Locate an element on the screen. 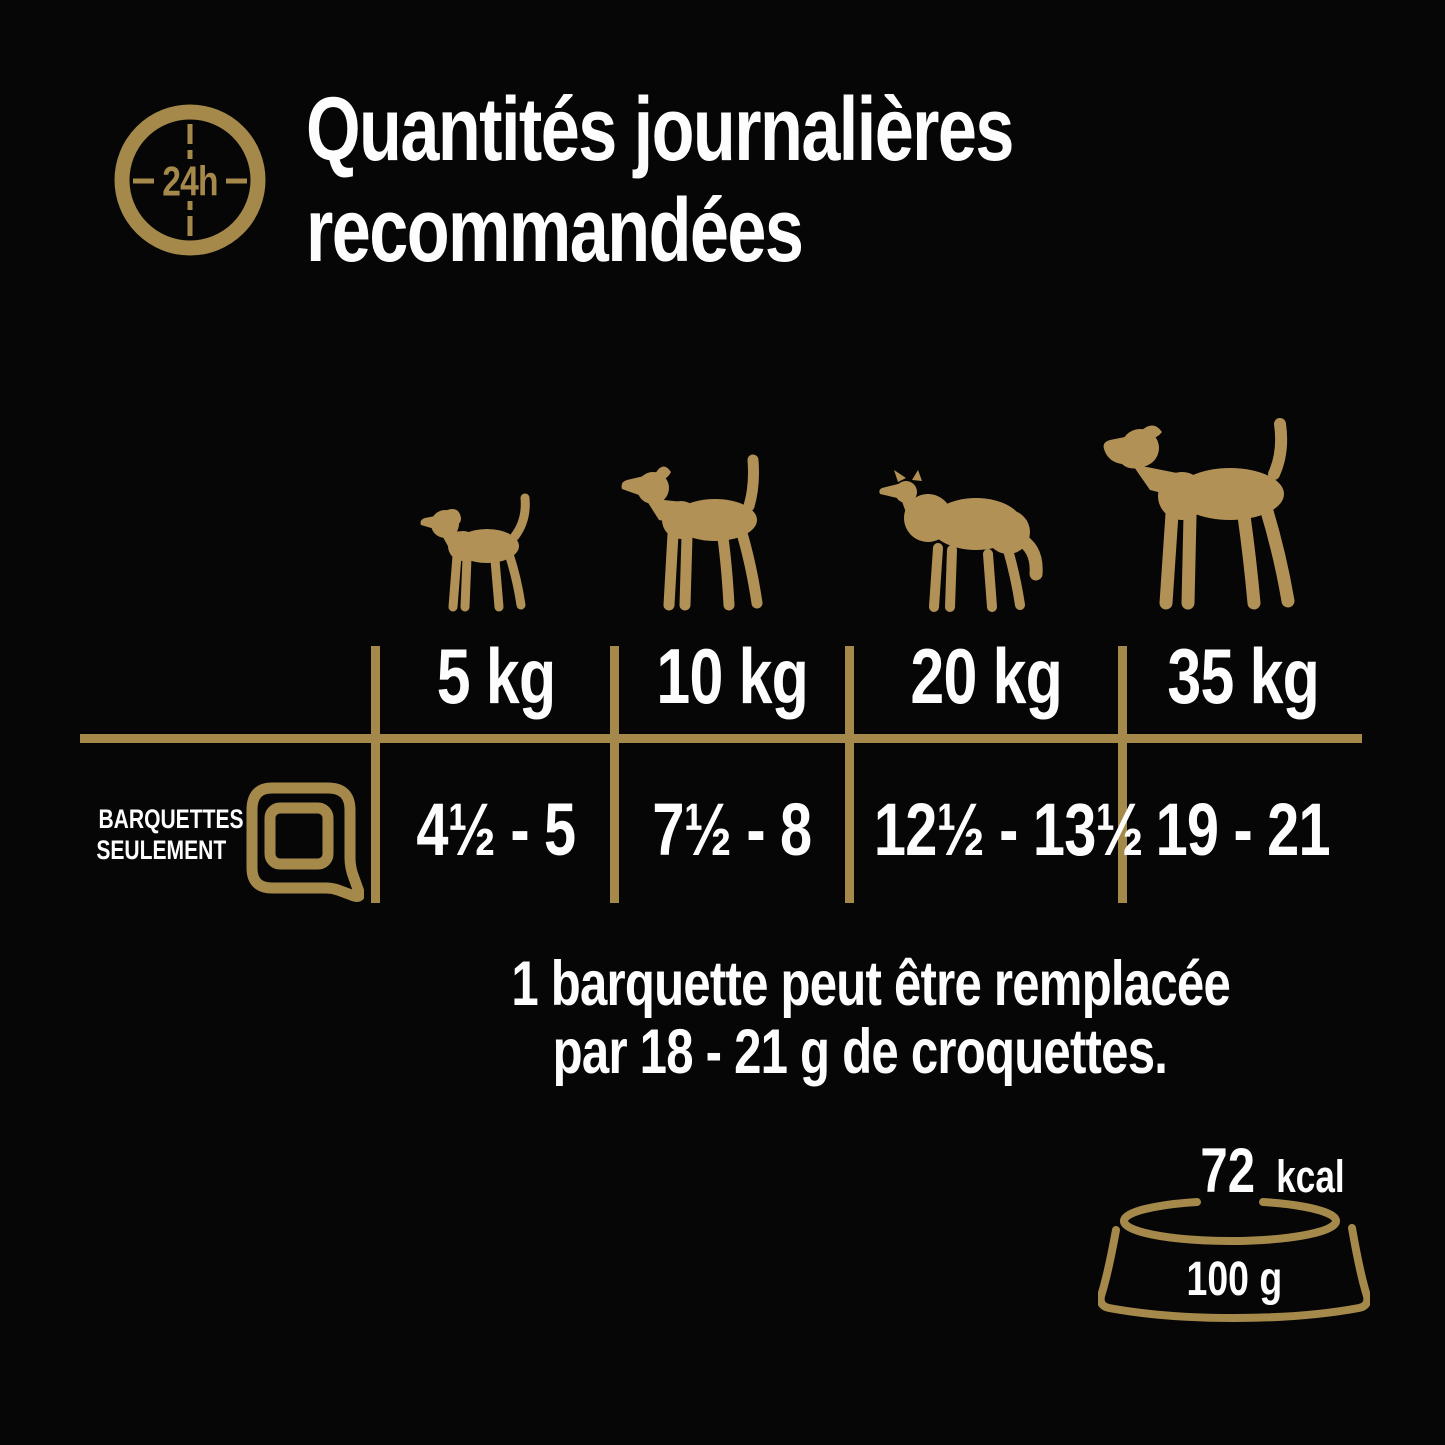 The height and width of the screenshot is (1445, 1445). extra-large-dog-icon is located at coordinates (1199, 514).